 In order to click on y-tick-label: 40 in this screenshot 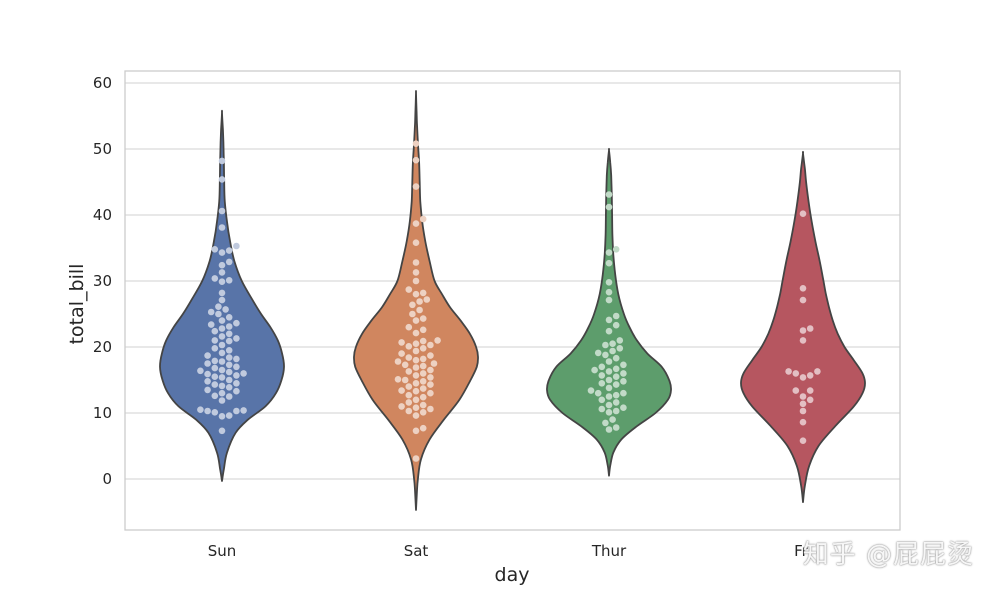, I will do `click(102, 215)`.